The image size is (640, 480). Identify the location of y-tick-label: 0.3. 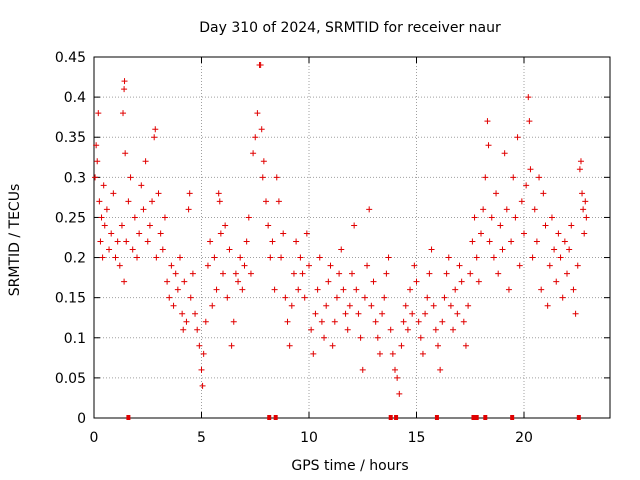
(75, 178).